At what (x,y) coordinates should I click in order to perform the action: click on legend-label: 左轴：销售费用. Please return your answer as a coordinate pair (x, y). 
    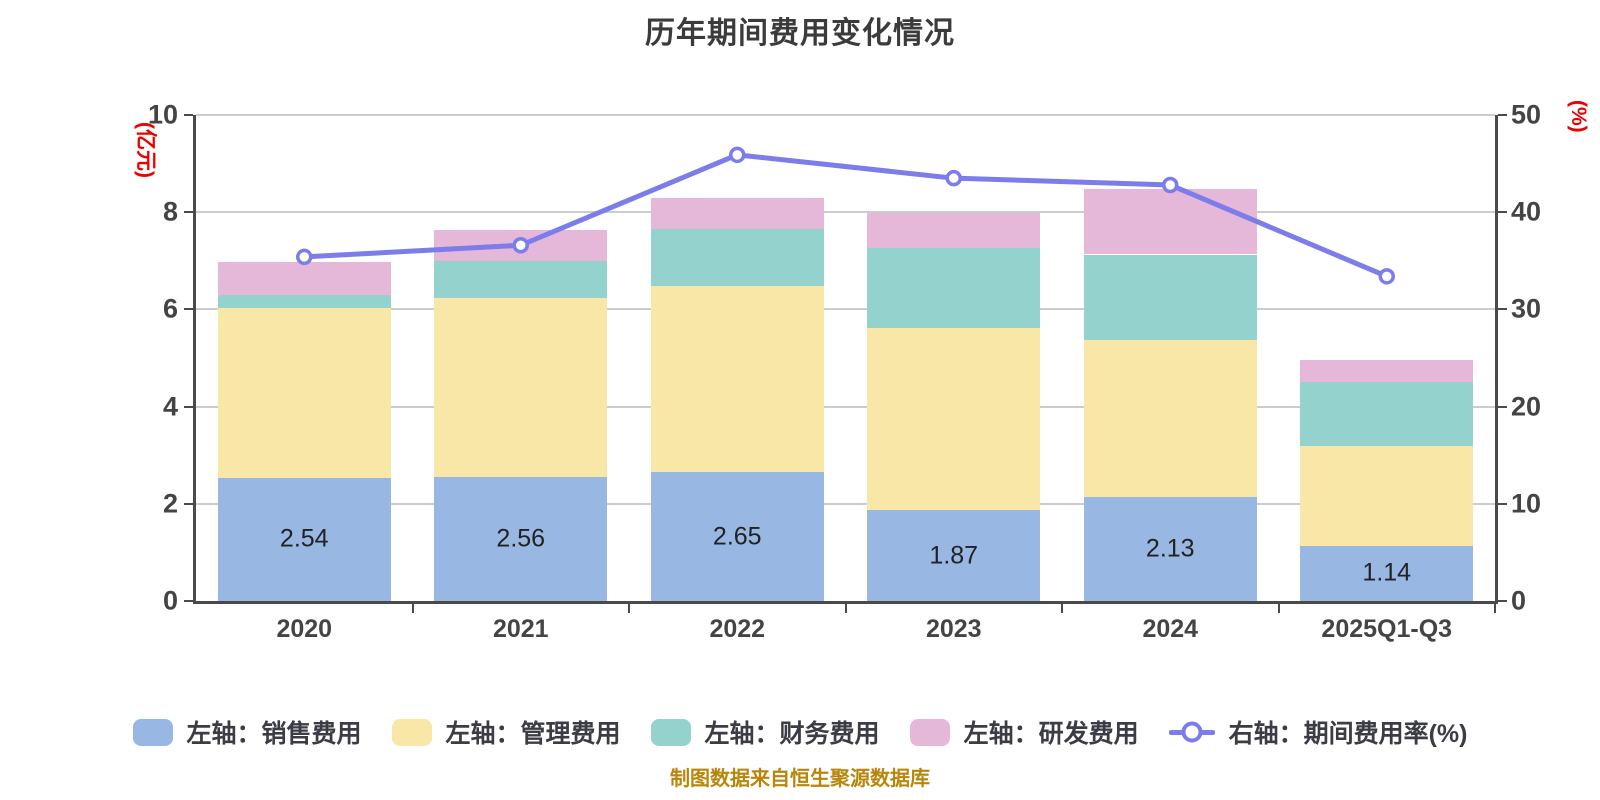
    Looking at the image, I should click on (274, 734).